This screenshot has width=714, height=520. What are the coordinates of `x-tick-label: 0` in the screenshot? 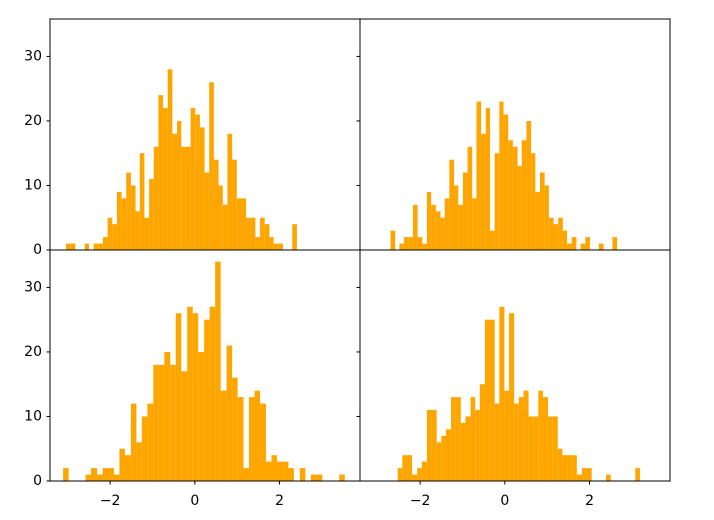 It's located at (194, 501).